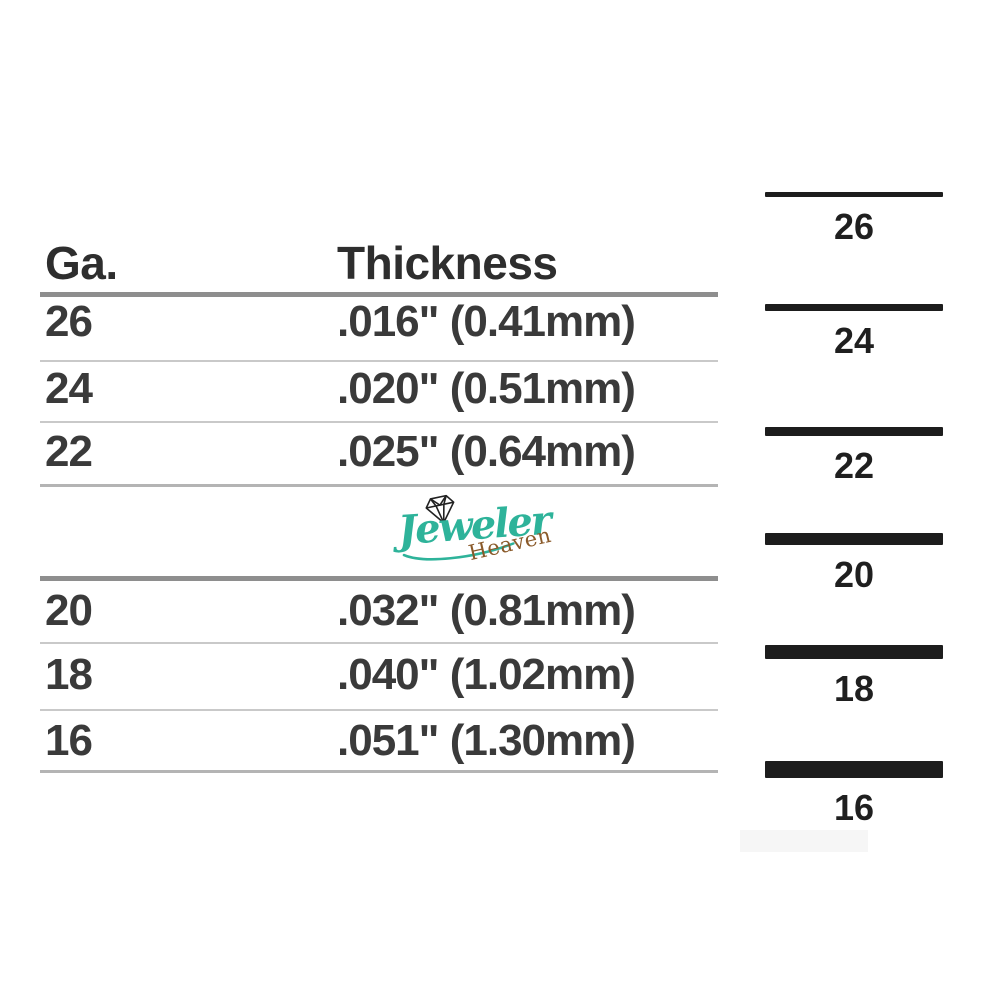 The width and height of the screenshot is (1000, 1000). I want to click on gauge-bar-24: 24, so click(854, 331).